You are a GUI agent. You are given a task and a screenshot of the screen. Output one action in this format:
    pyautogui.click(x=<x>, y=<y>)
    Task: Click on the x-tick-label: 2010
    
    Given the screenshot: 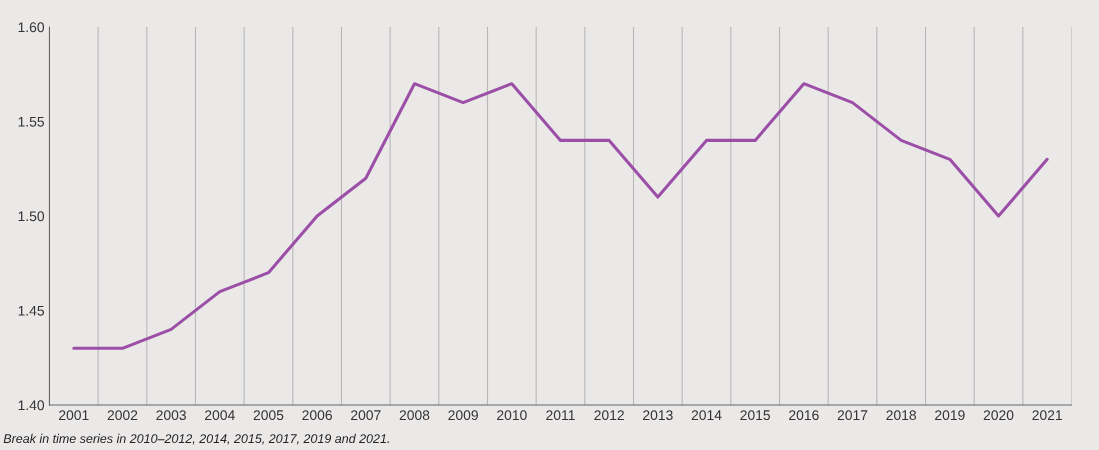 What is the action you would take?
    pyautogui.click(x=512, y=415)
    